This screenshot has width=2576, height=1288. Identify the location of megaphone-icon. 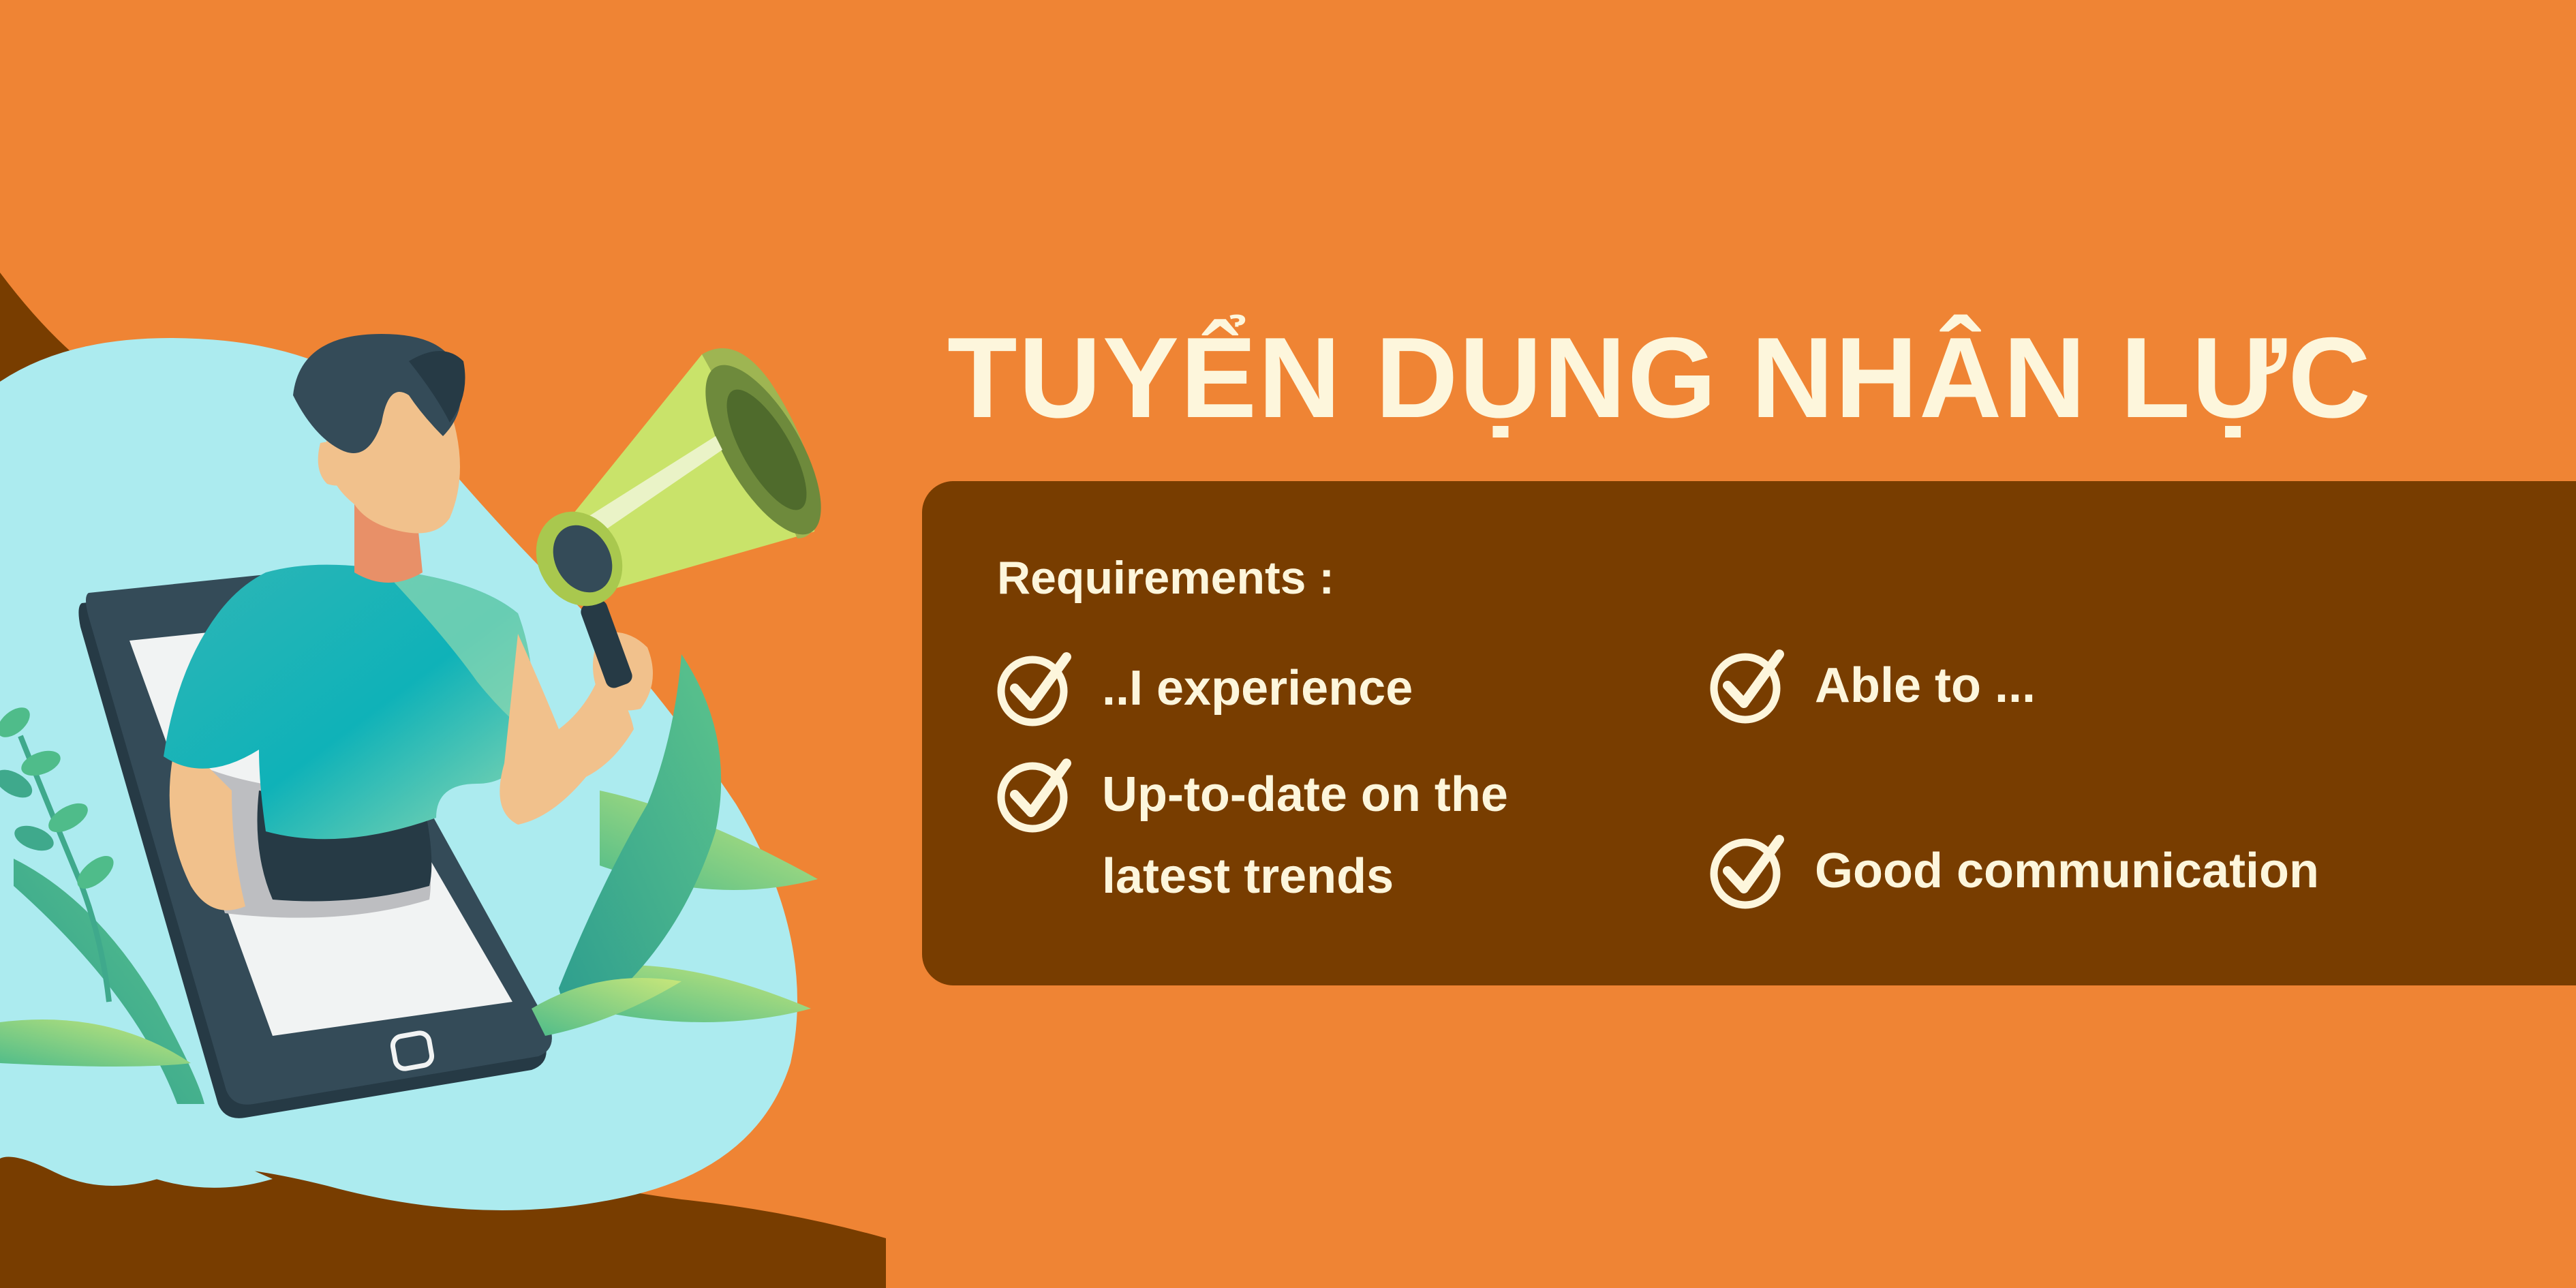
(678, 518).